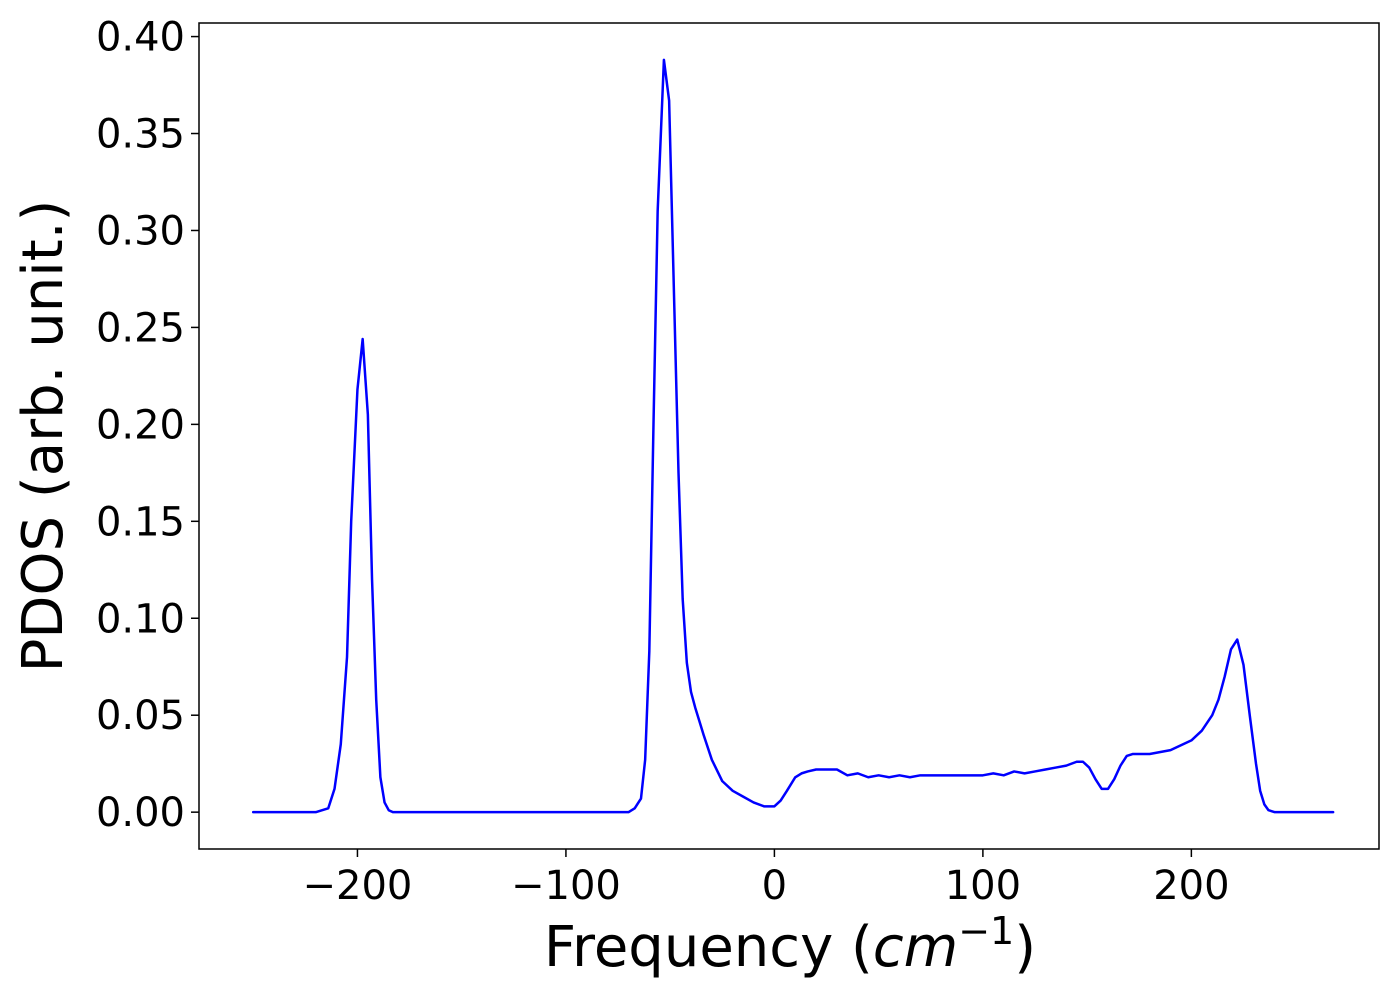 This screenshot has width=1400, height=1004. Describe the element at coordinates (140, 813) in the screenshot. I see `y-tick-label: 0.00` at that location.